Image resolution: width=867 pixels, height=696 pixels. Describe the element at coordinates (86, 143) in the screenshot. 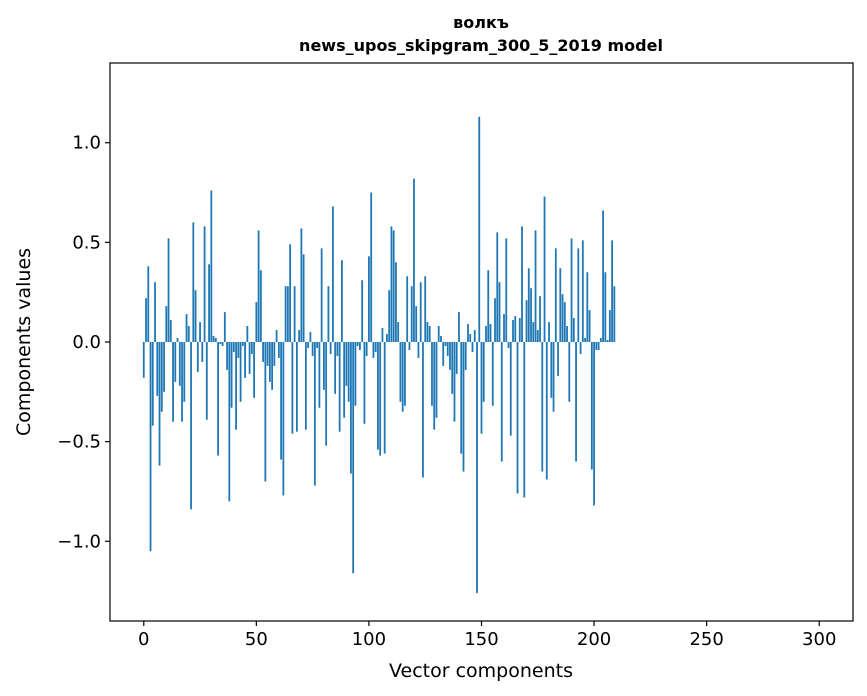

I see `y-tick-label: 1.0` at that location.